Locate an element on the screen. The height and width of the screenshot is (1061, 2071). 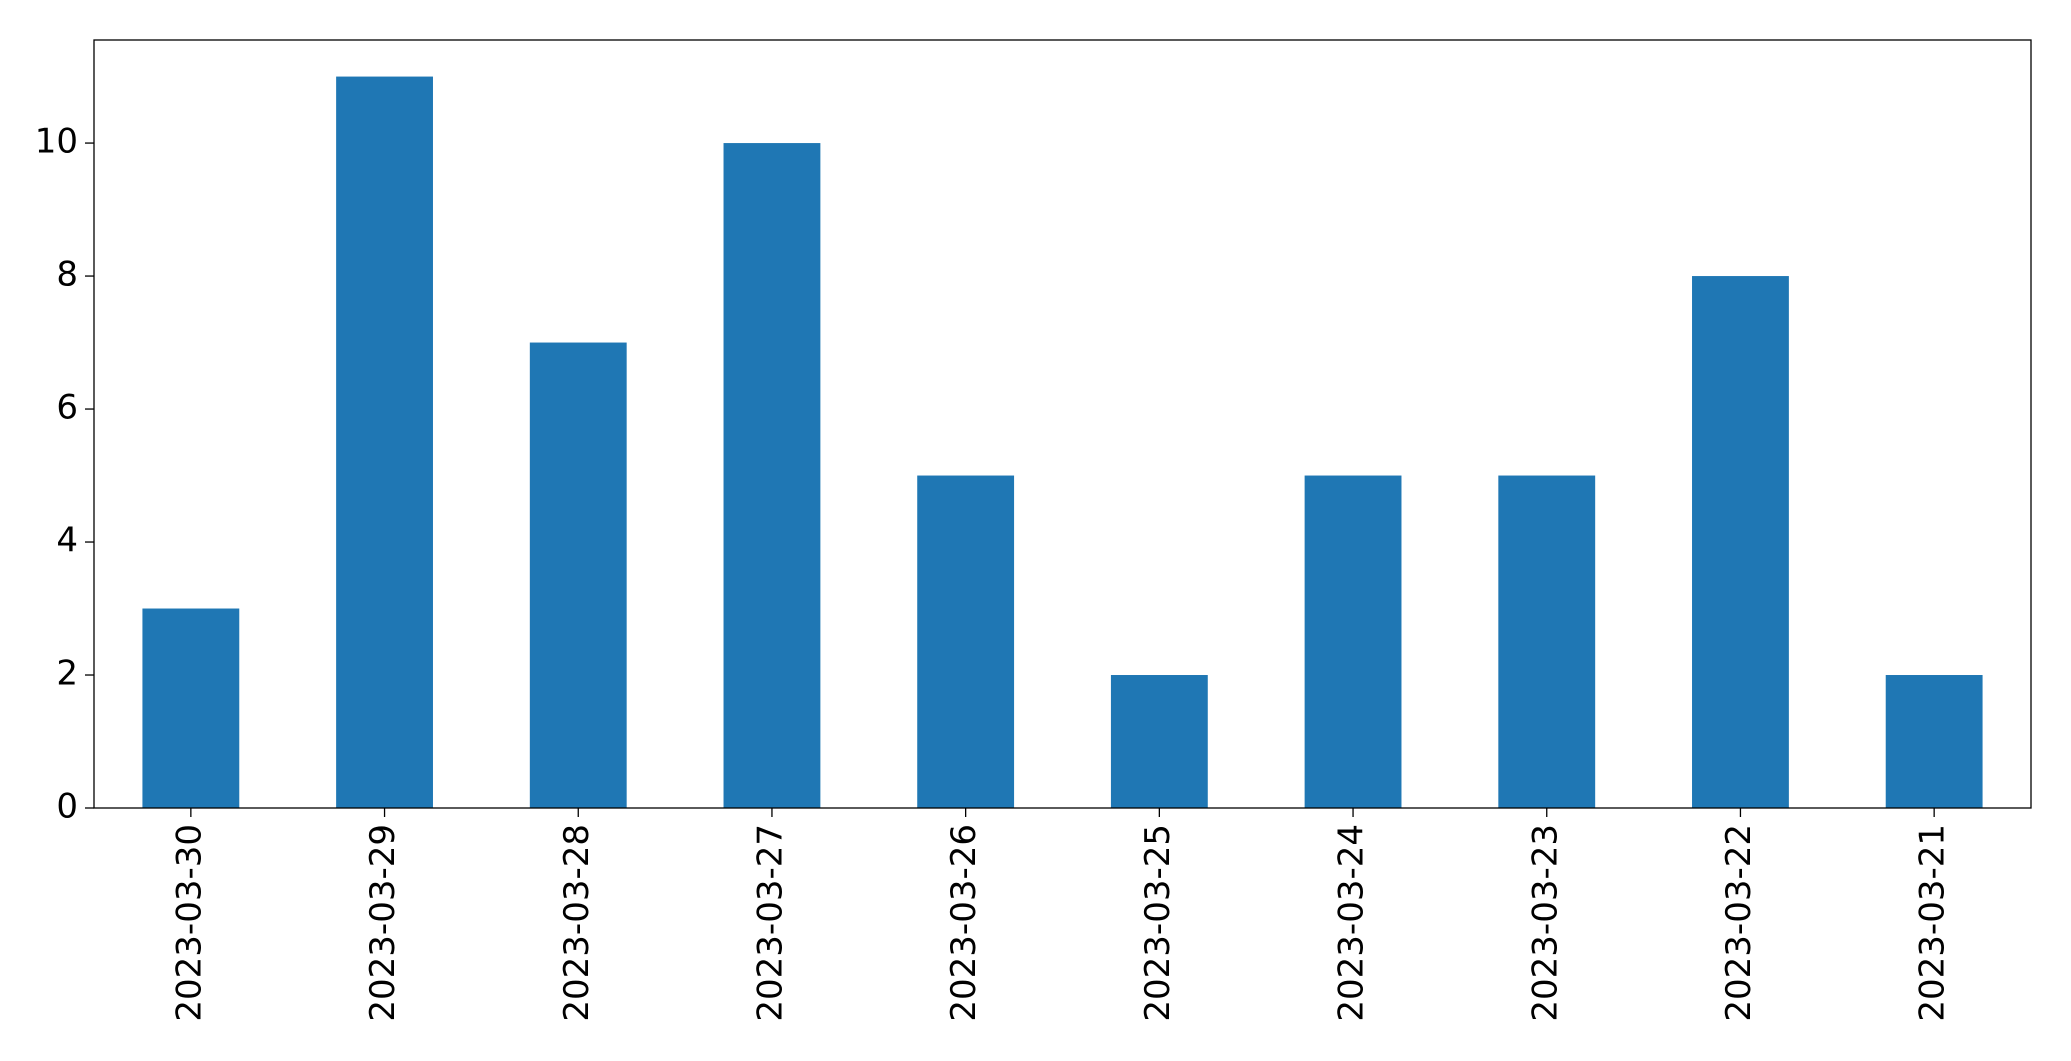
y-tick-label: 10 is located at coordinates (56, 142).